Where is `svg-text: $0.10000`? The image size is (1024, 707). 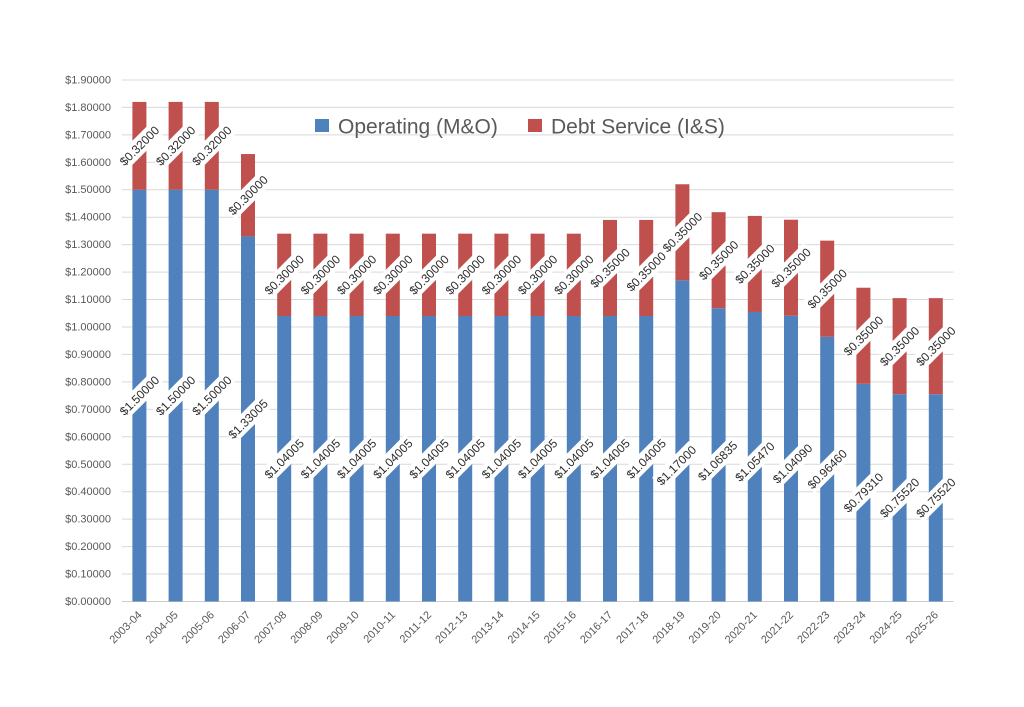
svg-text: $0.10000 is located at coordinates (88, 575).